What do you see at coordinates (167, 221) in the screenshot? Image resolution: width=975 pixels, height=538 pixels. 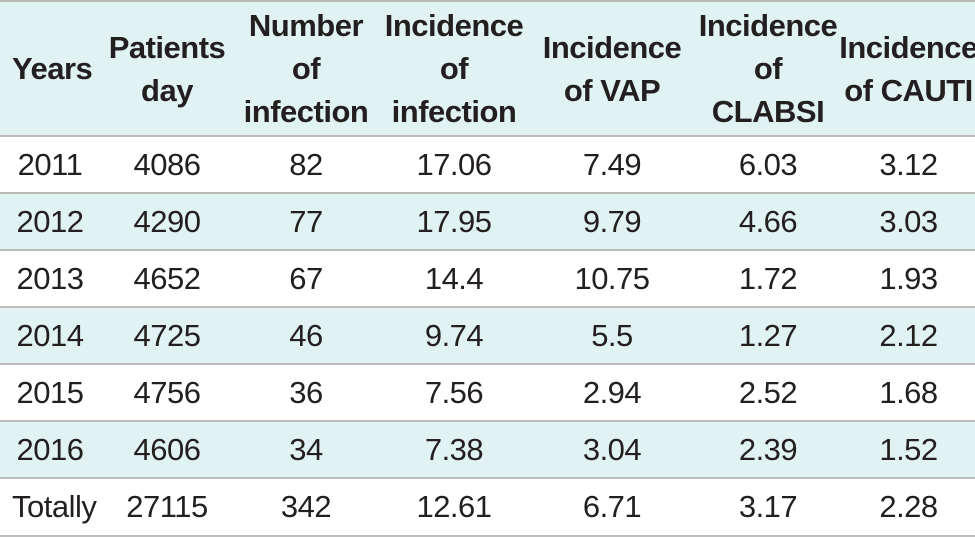 I see `cell-patients-day: 4290` at bounding box center [167, 221].